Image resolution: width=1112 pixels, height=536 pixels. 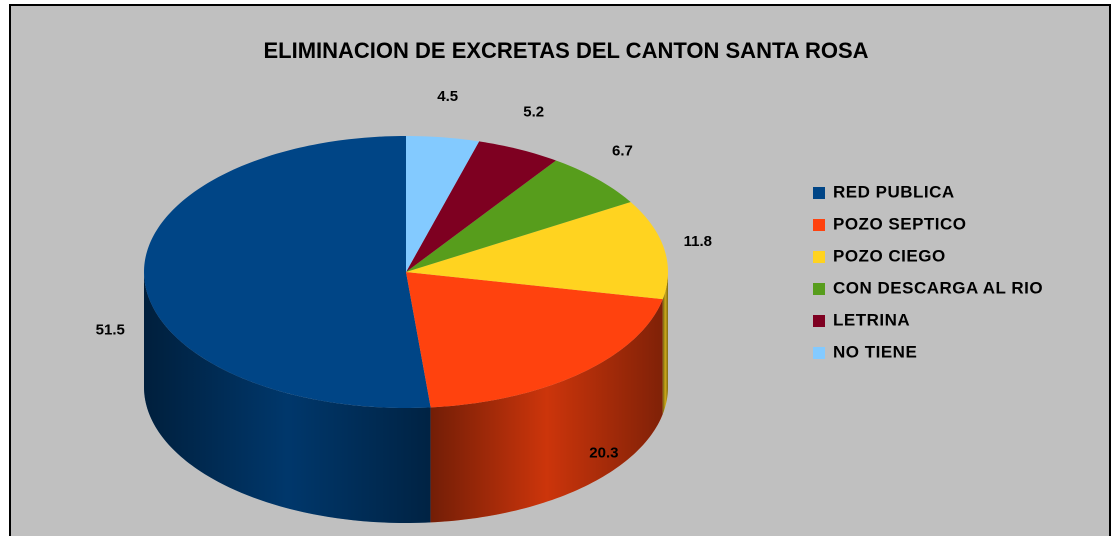 What do you see at coordinates (871, 319) in the screenshot?
I see `legend-label: LETRINA` at bounding box center [871, 319].